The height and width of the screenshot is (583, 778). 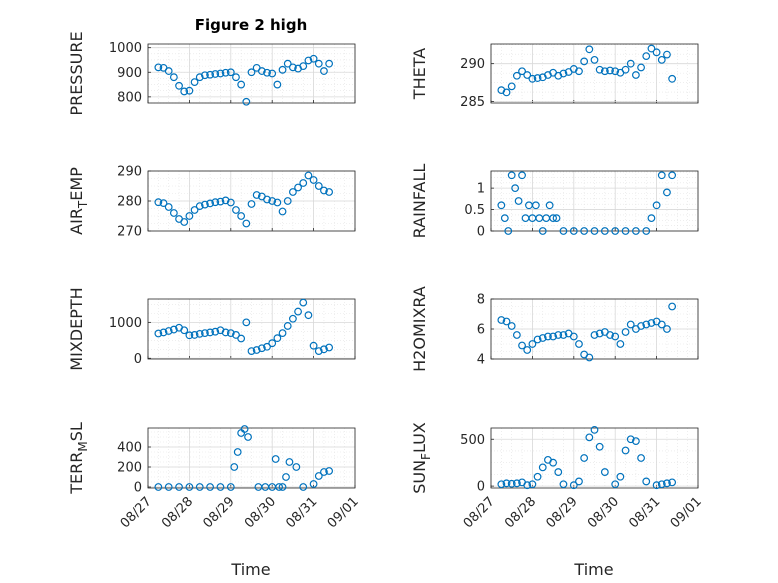 I want to click on y-axis-label: RAINFALL, so click(x=419, y=201).